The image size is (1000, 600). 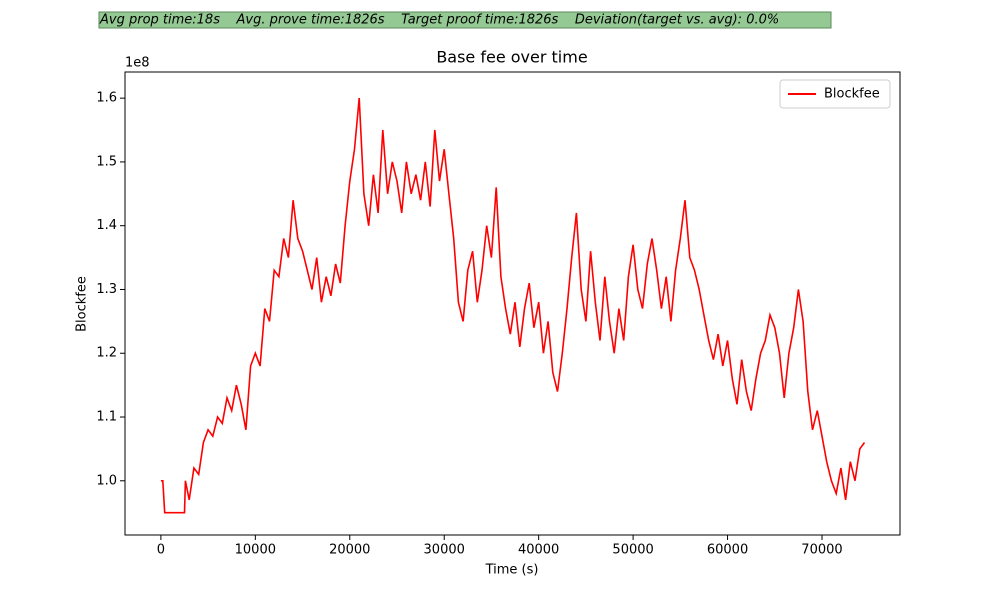 What do you see at coordinates (106, 353) in the screenshot?
I see `y-tick-label: 1.2` at bounding box center [106, 353].